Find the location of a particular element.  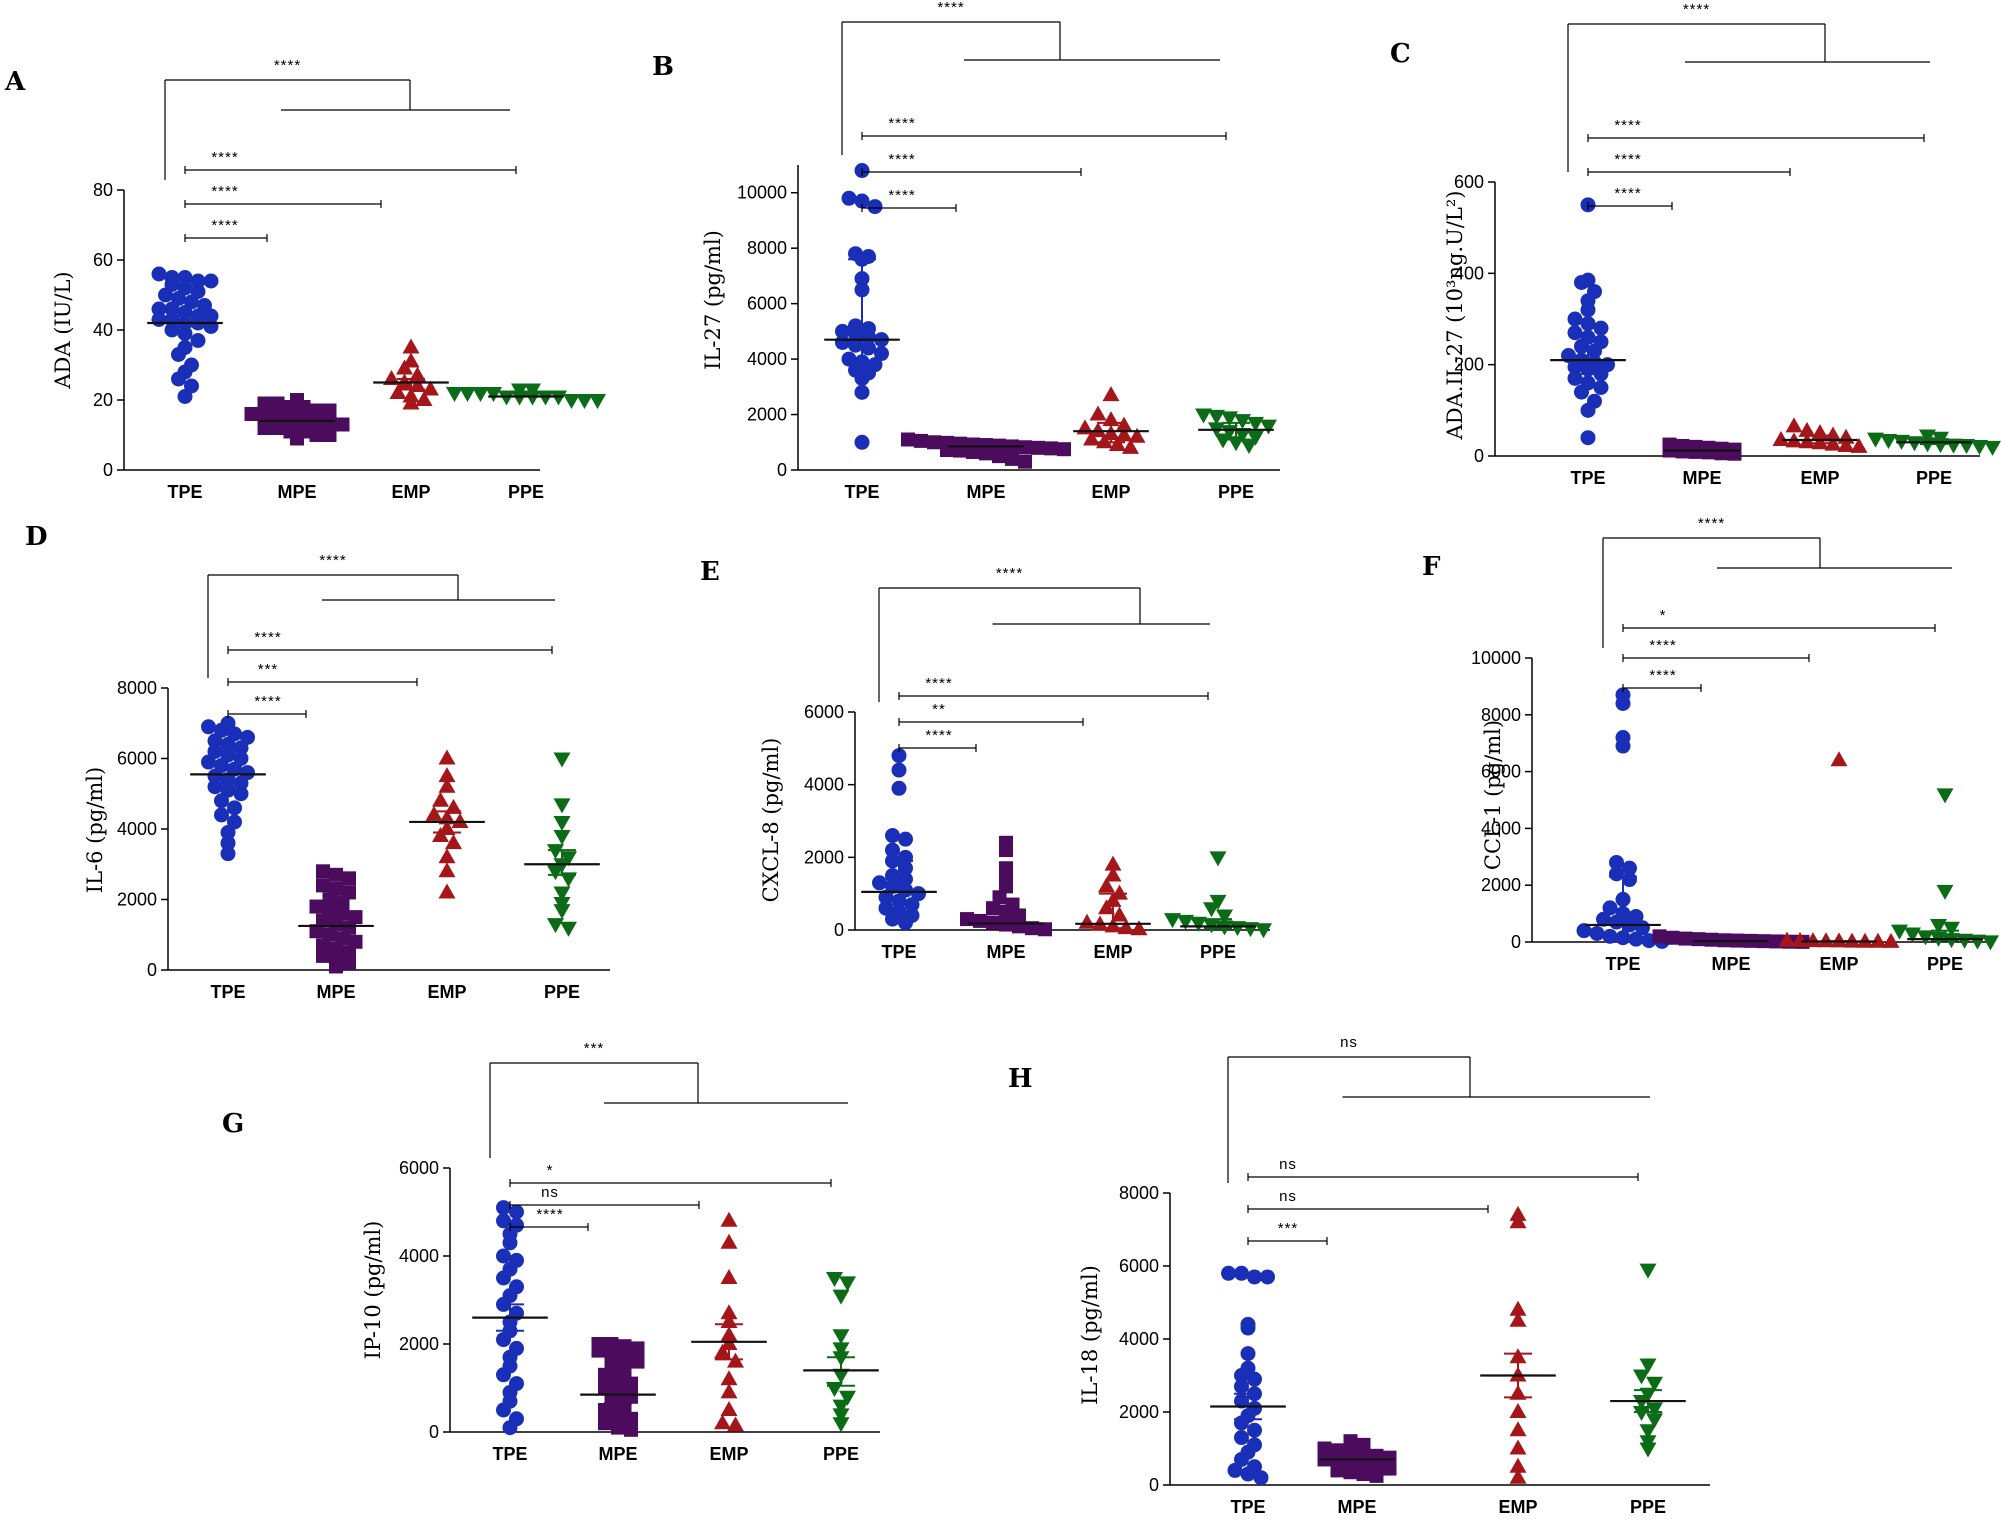

y-tick-label: 2000 is located at coordinates (1501, 885).